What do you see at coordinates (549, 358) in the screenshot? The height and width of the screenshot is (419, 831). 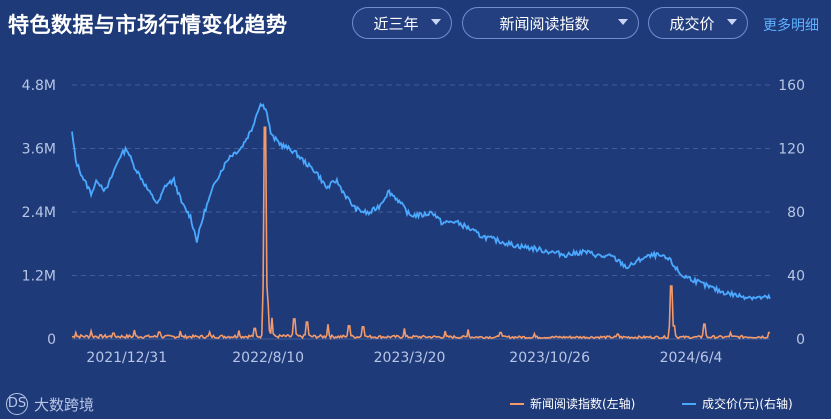 I see `x-tick-label: 2023/10/26` at bounding box center [549, 358].